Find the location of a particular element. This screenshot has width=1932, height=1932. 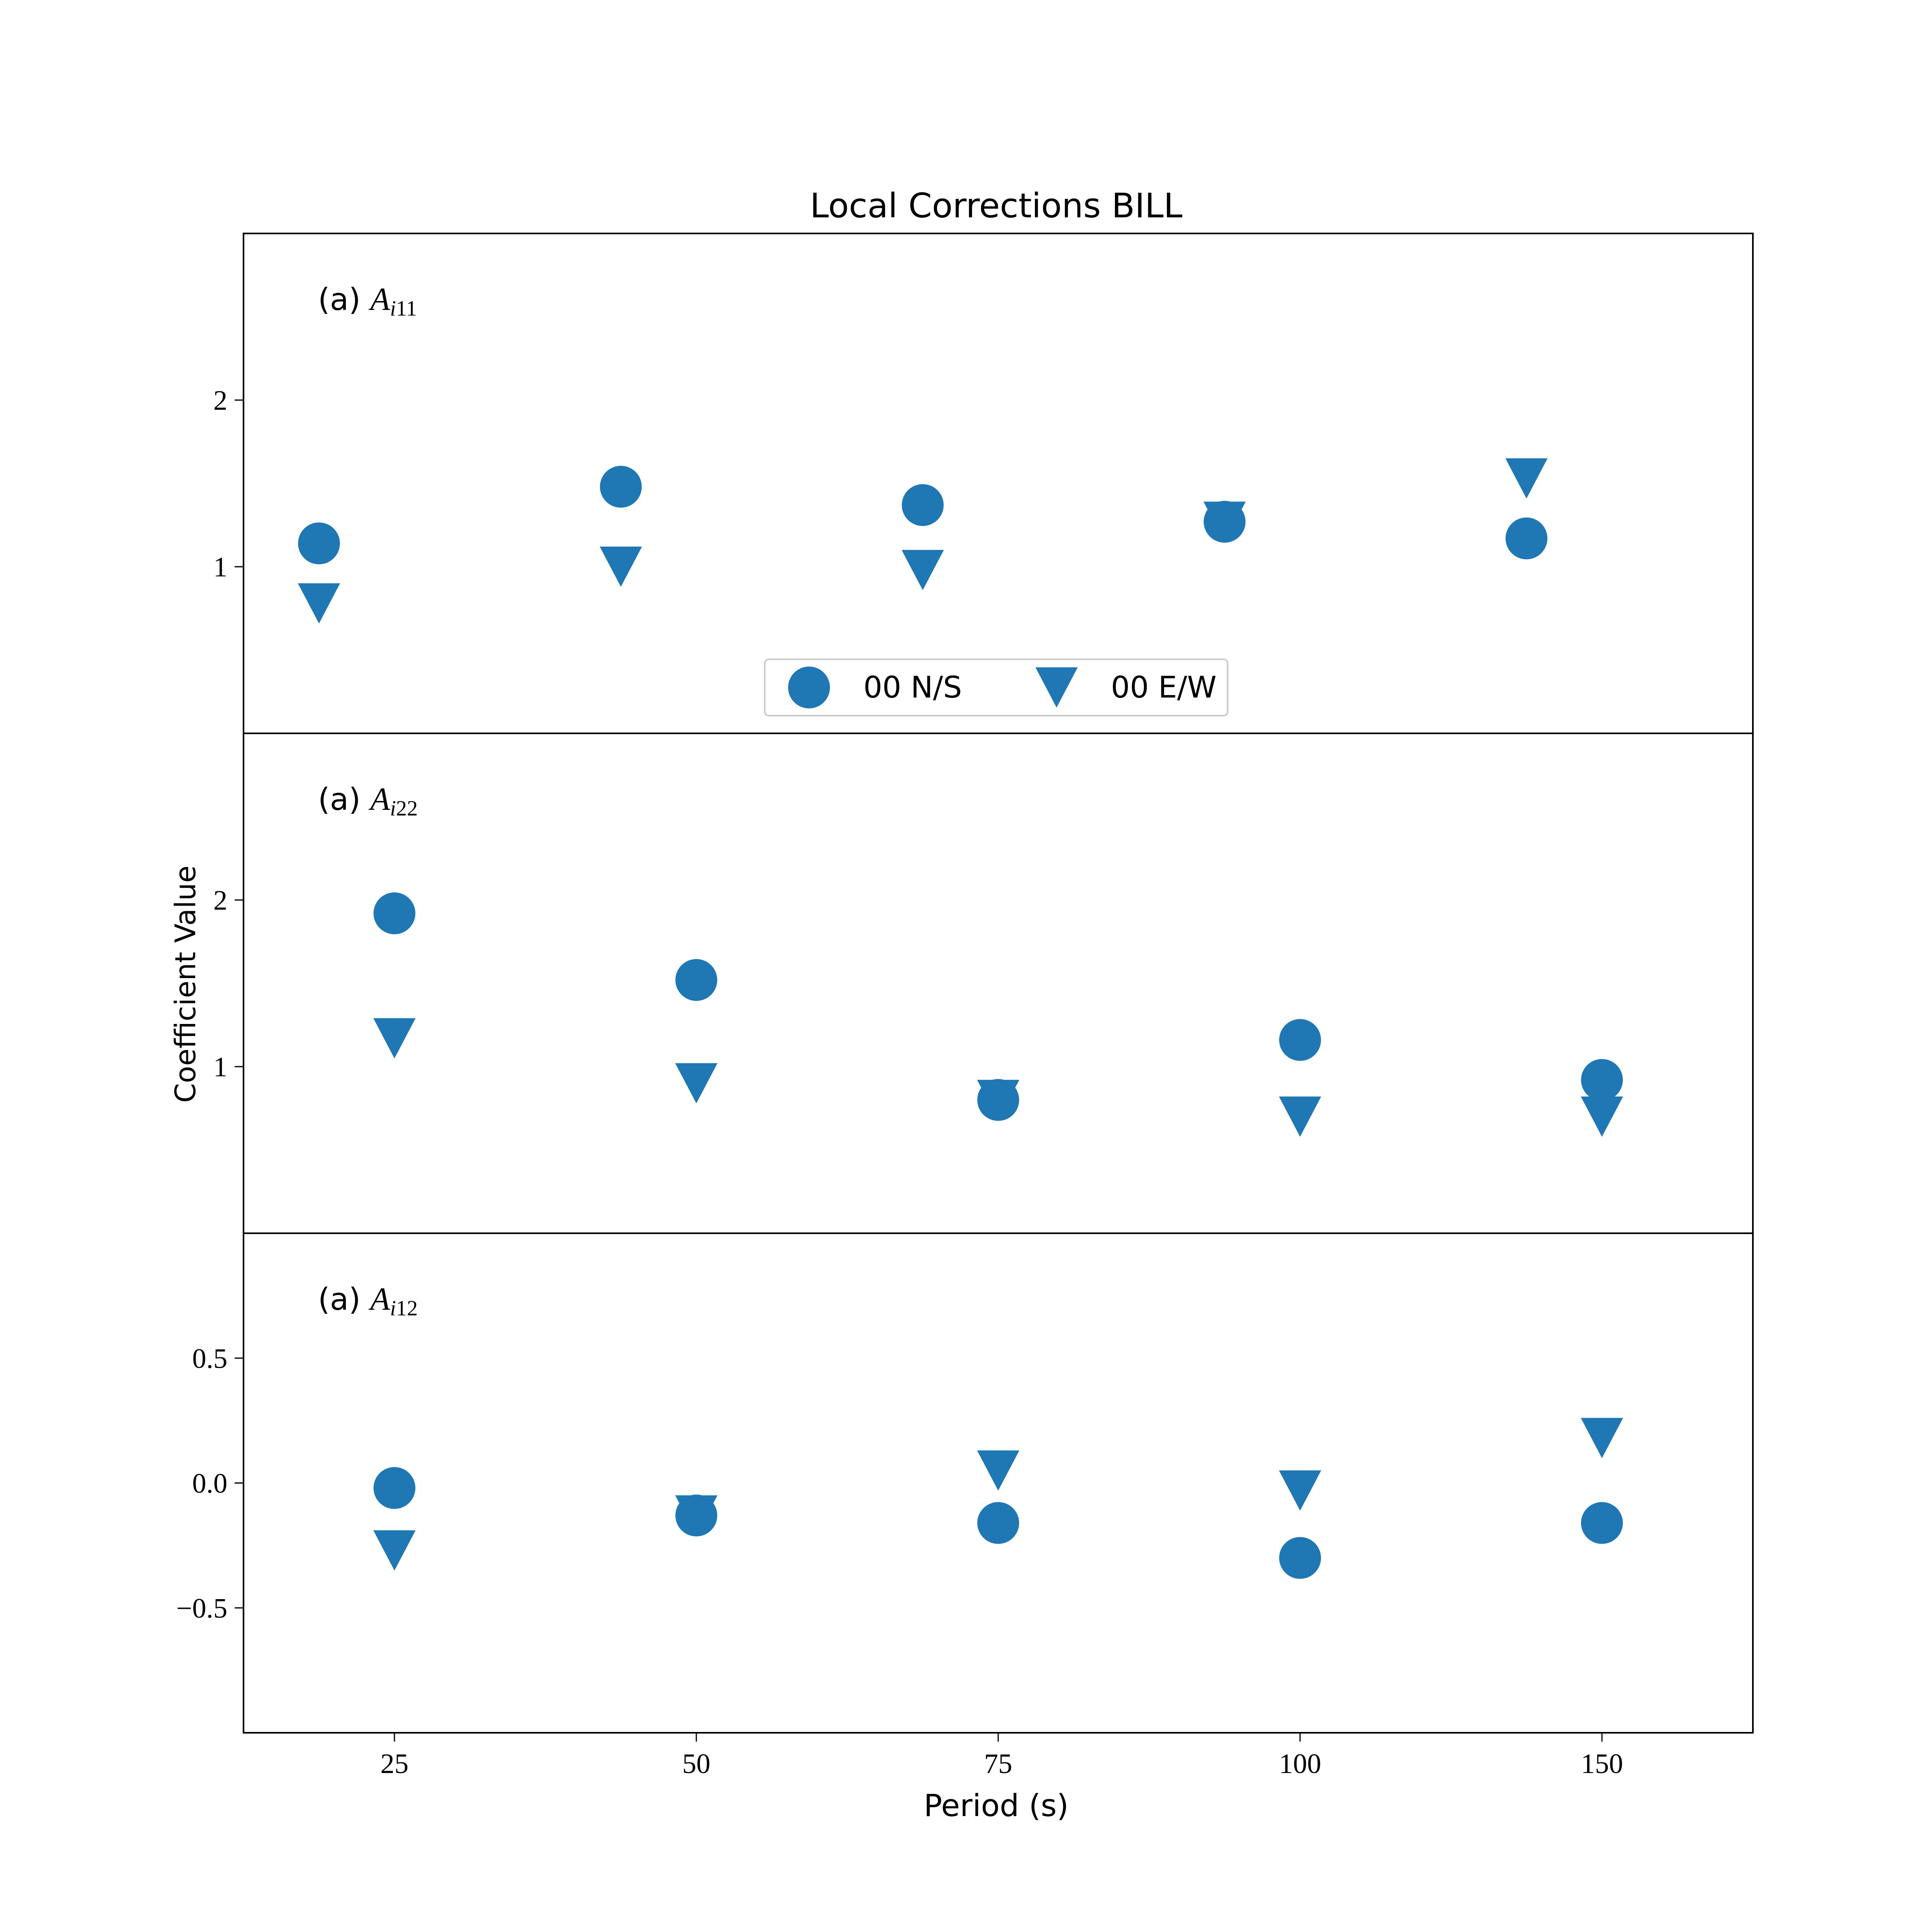

legend-label: 00 N/S is located at coordinates (912, 687).